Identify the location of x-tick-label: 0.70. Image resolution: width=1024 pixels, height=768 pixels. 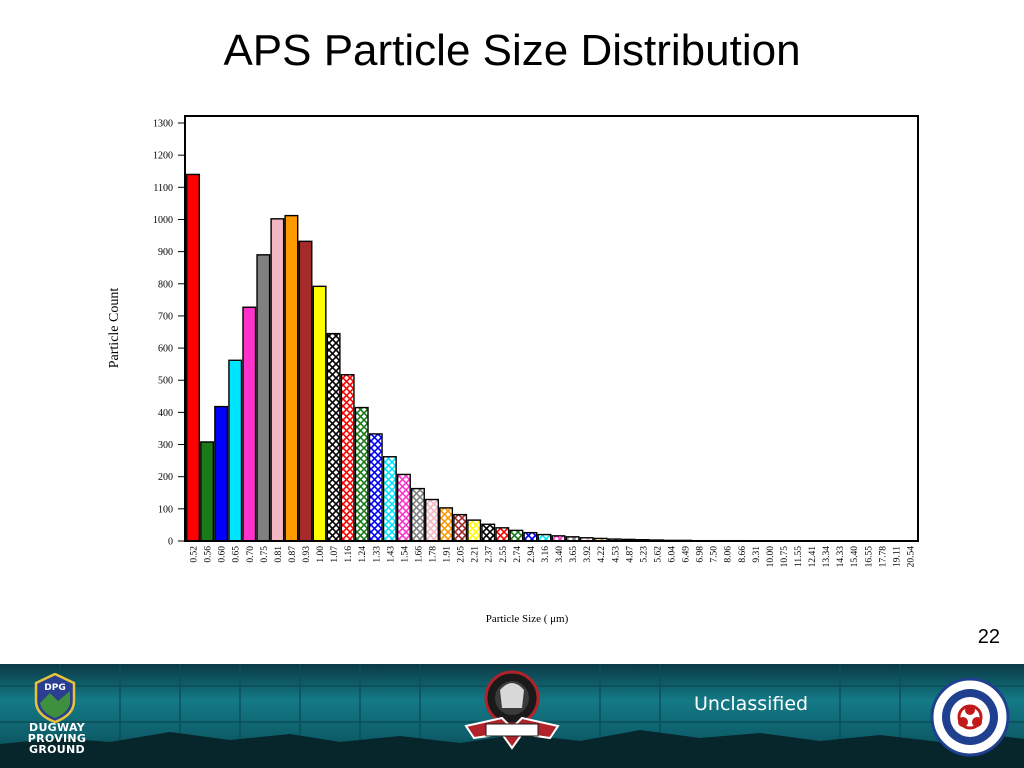
(251, 554).